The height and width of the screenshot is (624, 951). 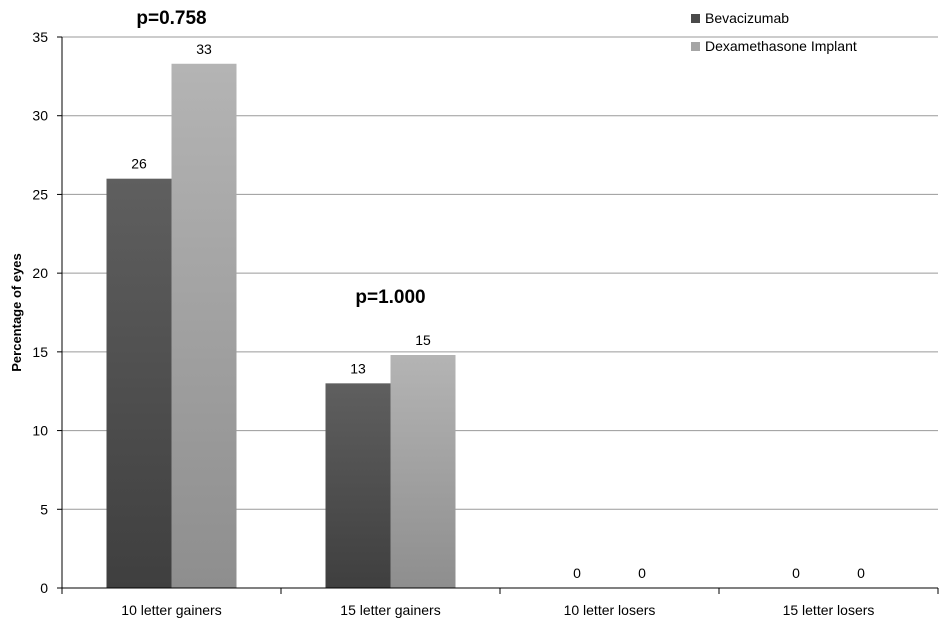 I want to click on x-category-label: 15 letter losers, so click(x=829, y=610).